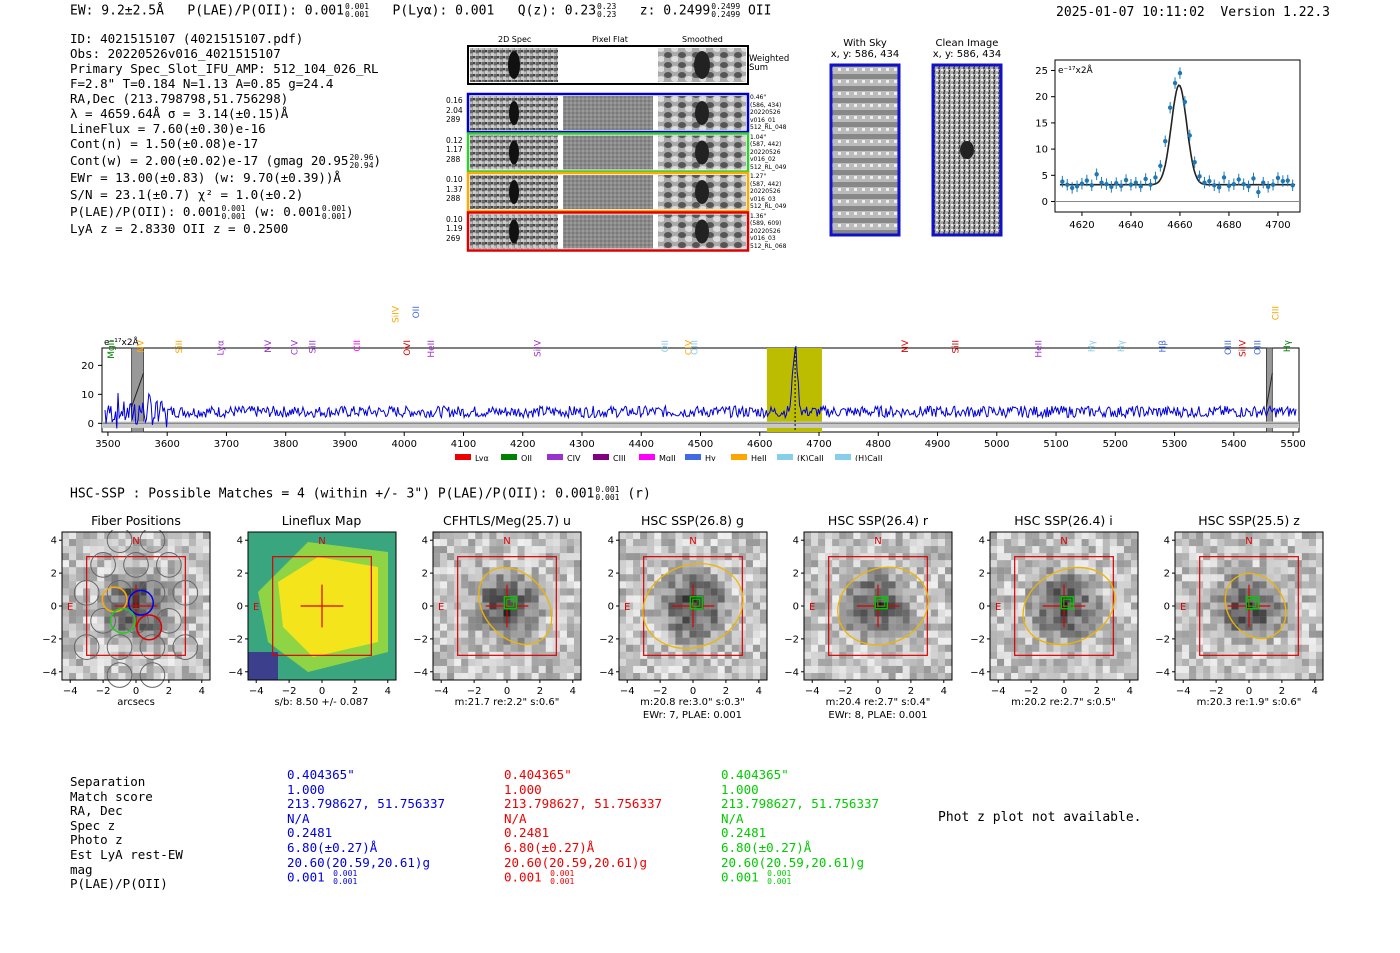  I want to click on info-sn: S/N = 23.1(±0.7) χ² = 1.0(±0.2), so click(187, 194).